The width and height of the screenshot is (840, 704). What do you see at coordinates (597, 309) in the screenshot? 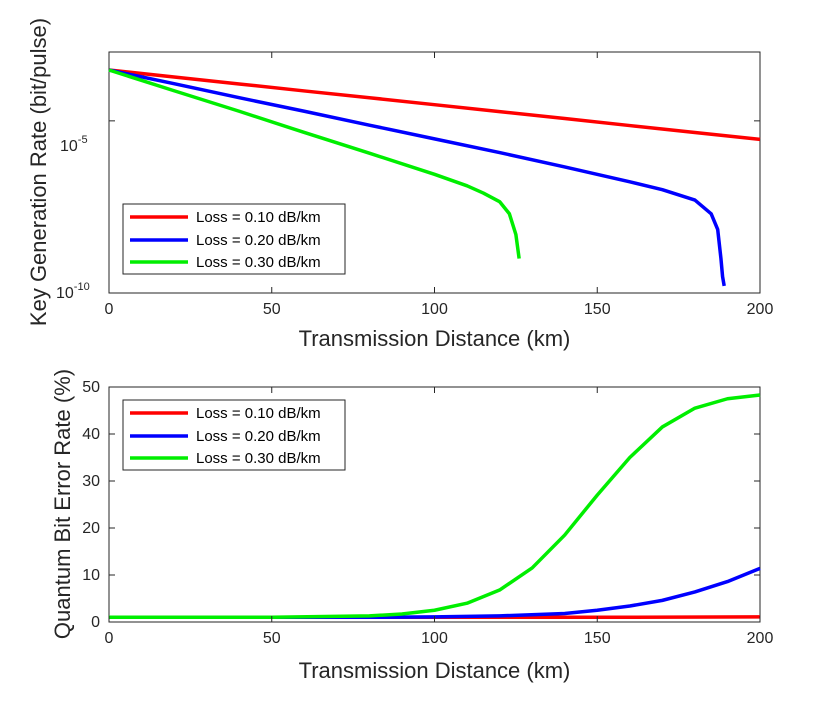
I see `key-rate-xtick-3: 150` at bounding box center [597, 309].